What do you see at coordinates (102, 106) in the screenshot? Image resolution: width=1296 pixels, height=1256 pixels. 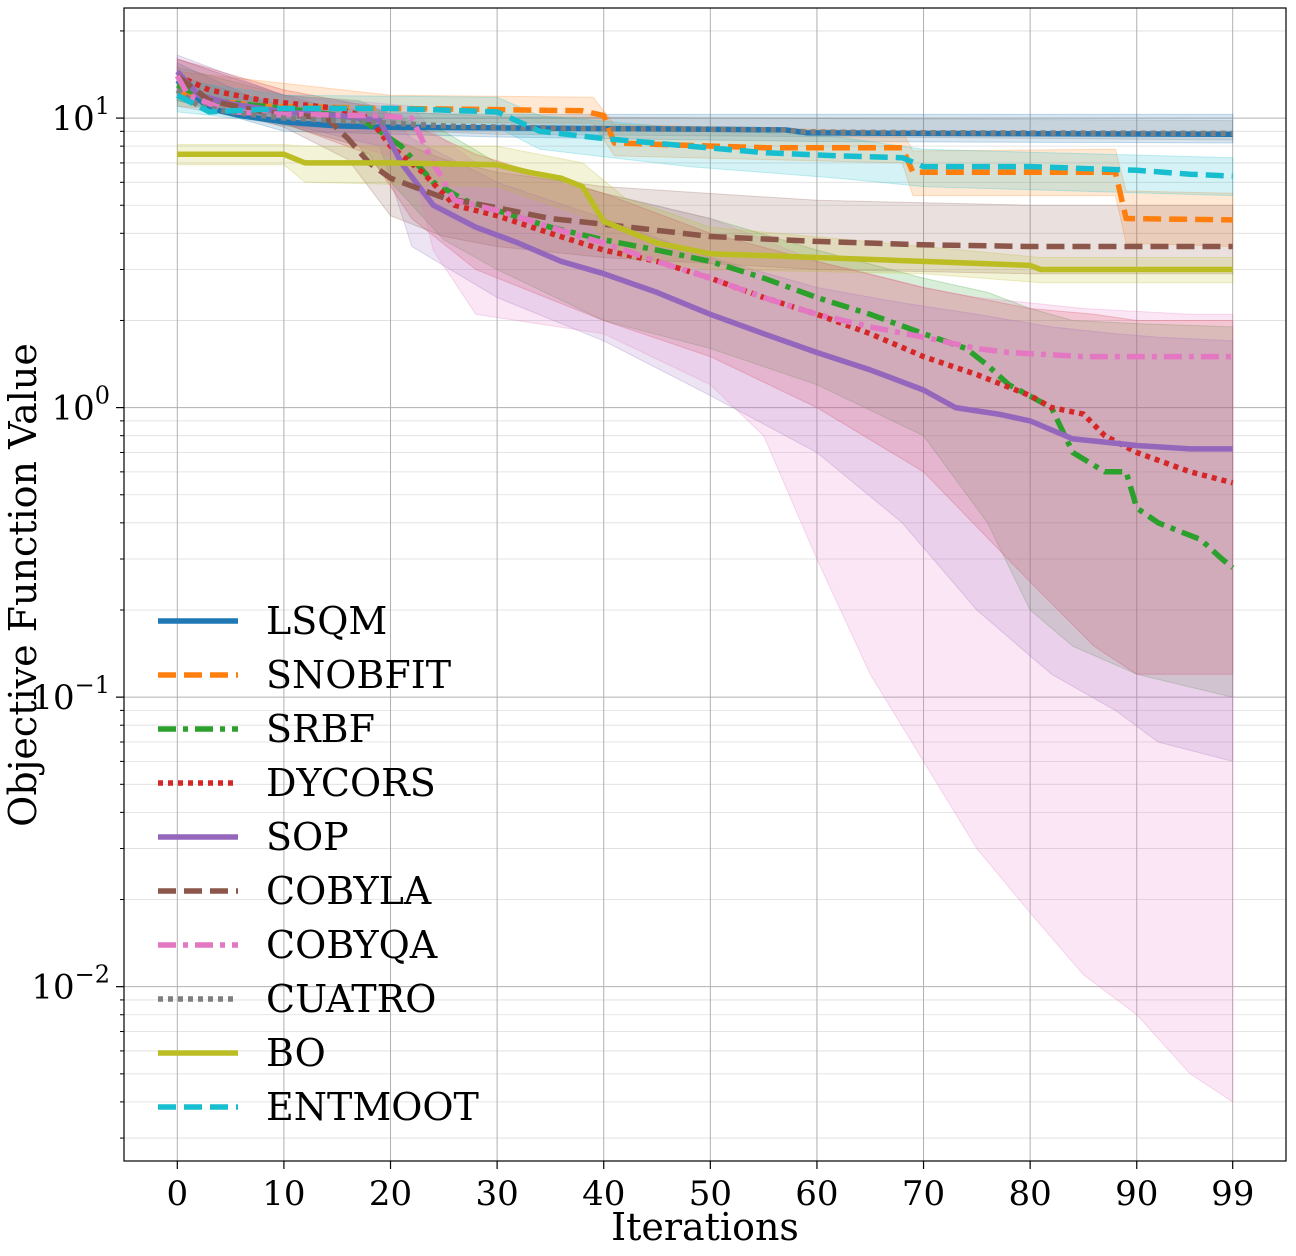 I see `y-tick-exponent: 1` at bounding box center [102, 106].